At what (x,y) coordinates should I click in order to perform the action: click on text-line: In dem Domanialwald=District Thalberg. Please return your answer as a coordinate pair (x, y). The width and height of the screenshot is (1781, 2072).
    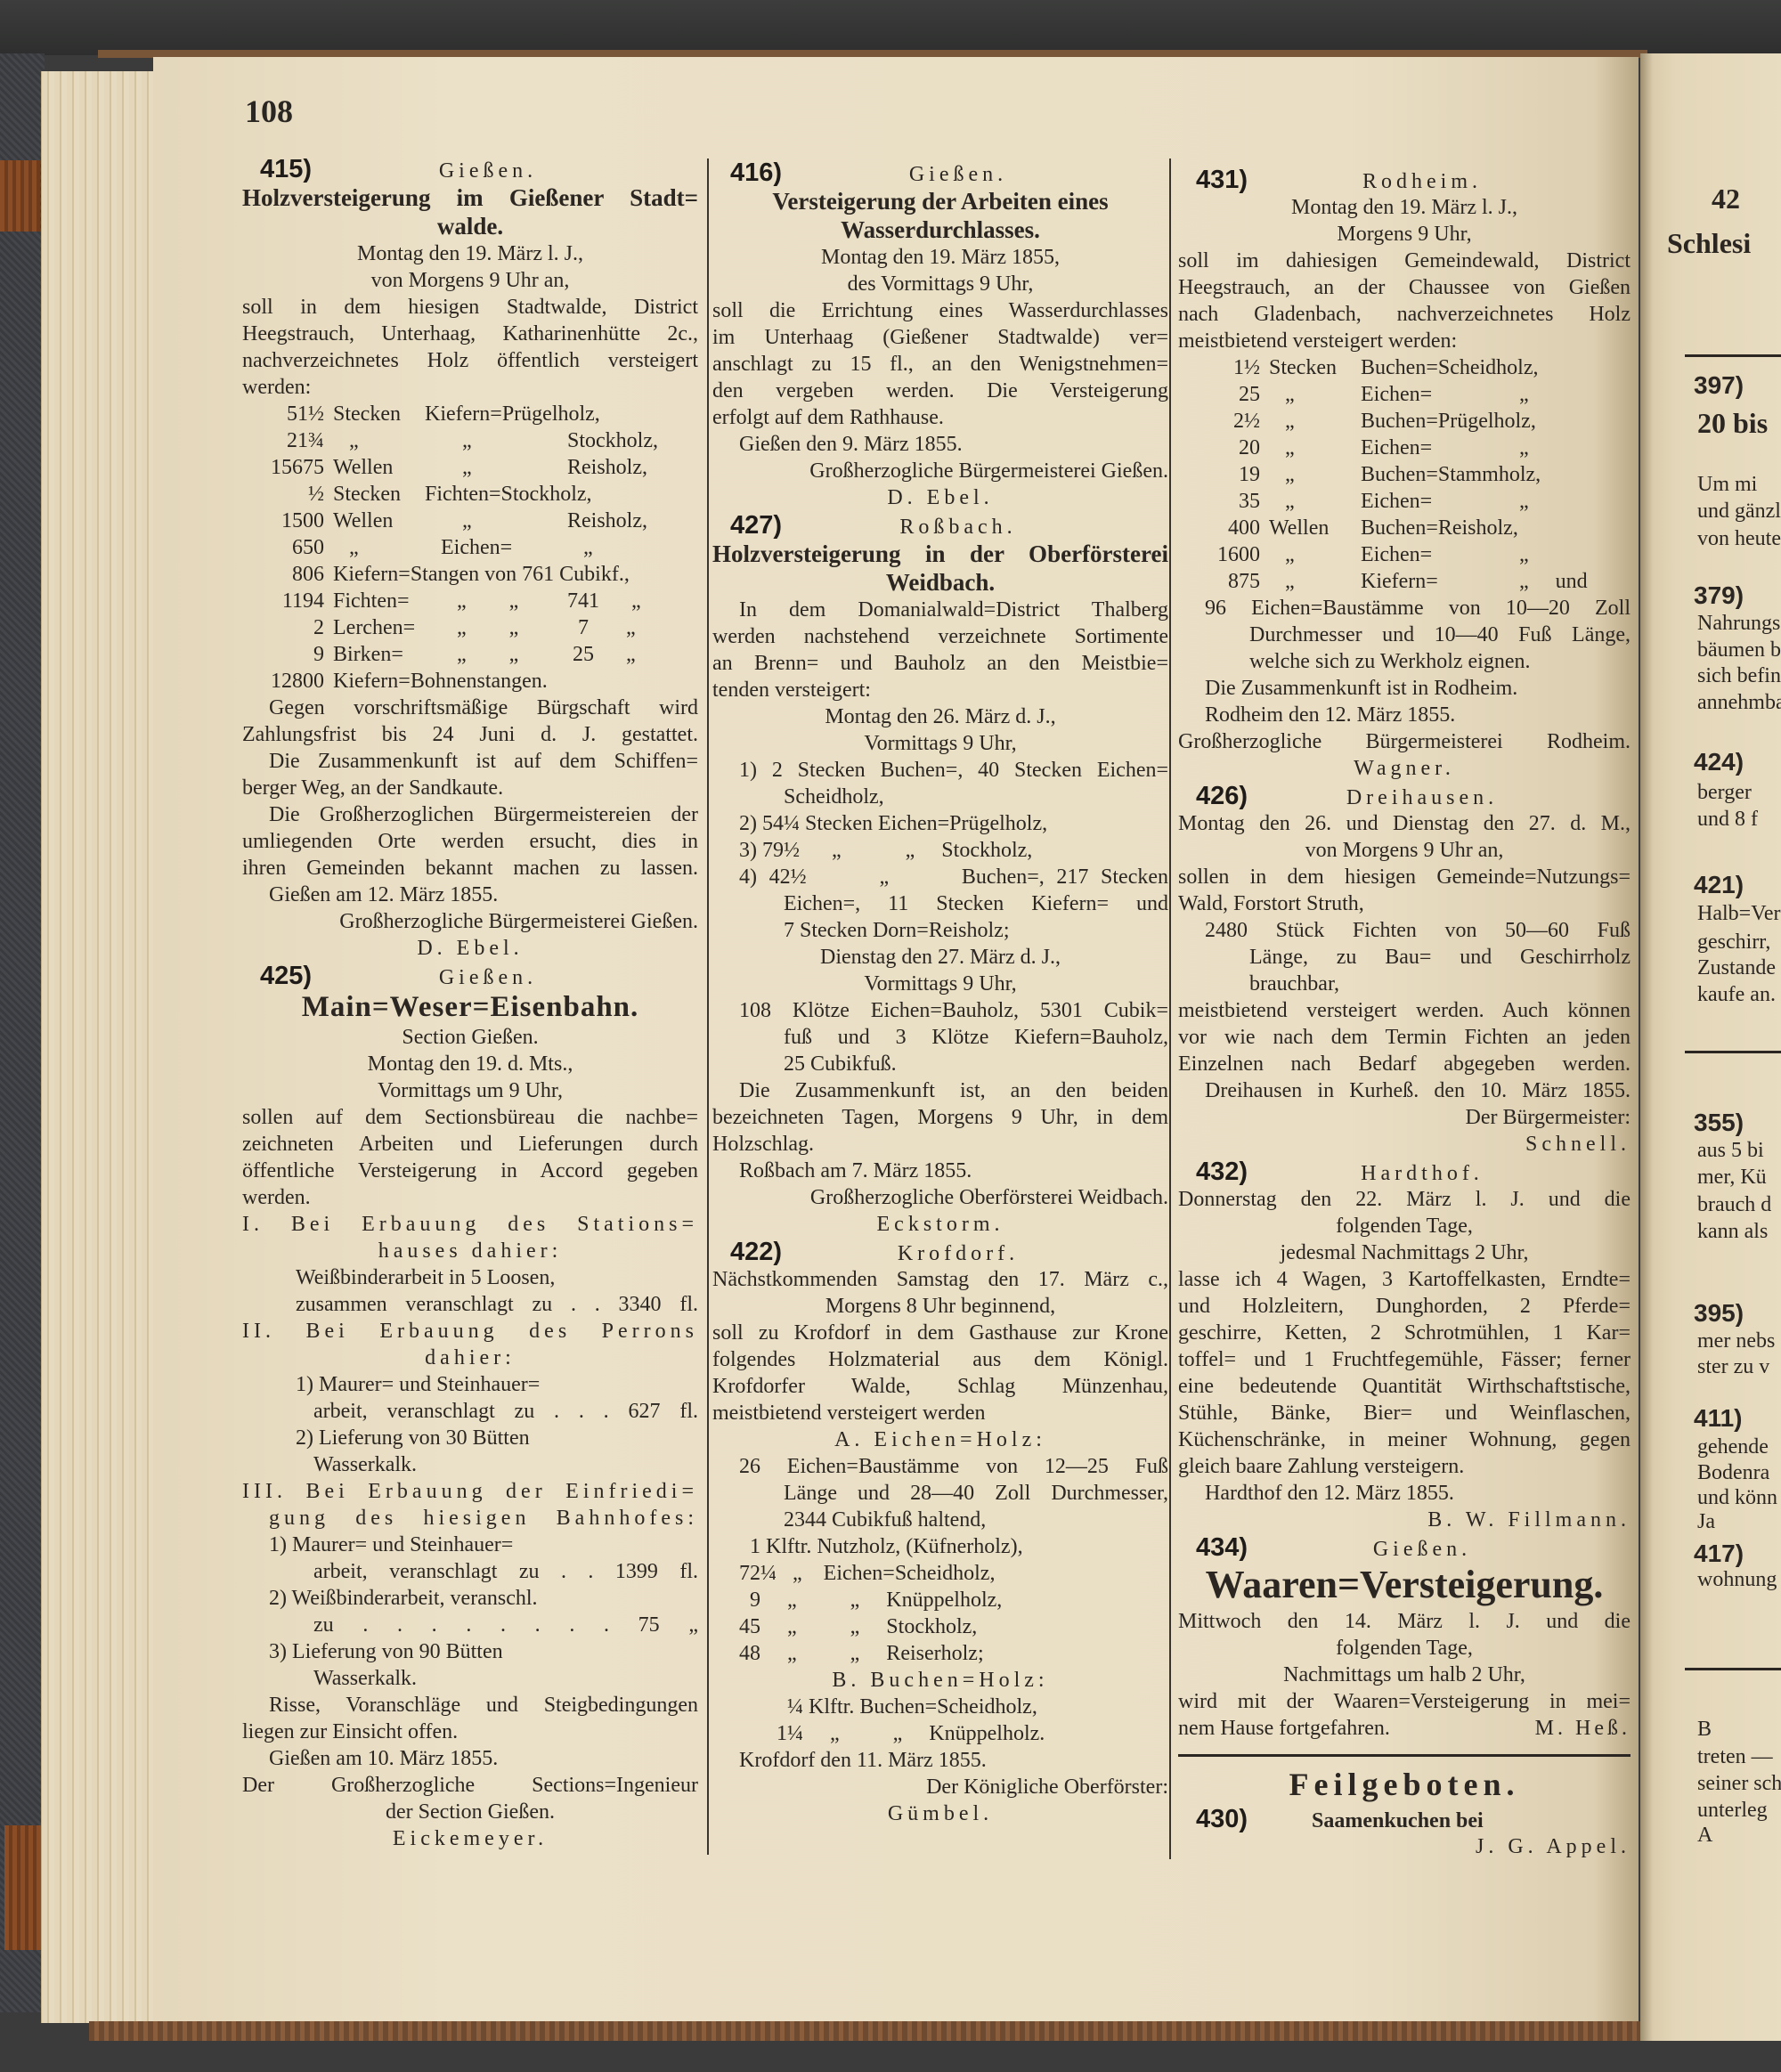
    Looking at the image, I should click on (953, 610).